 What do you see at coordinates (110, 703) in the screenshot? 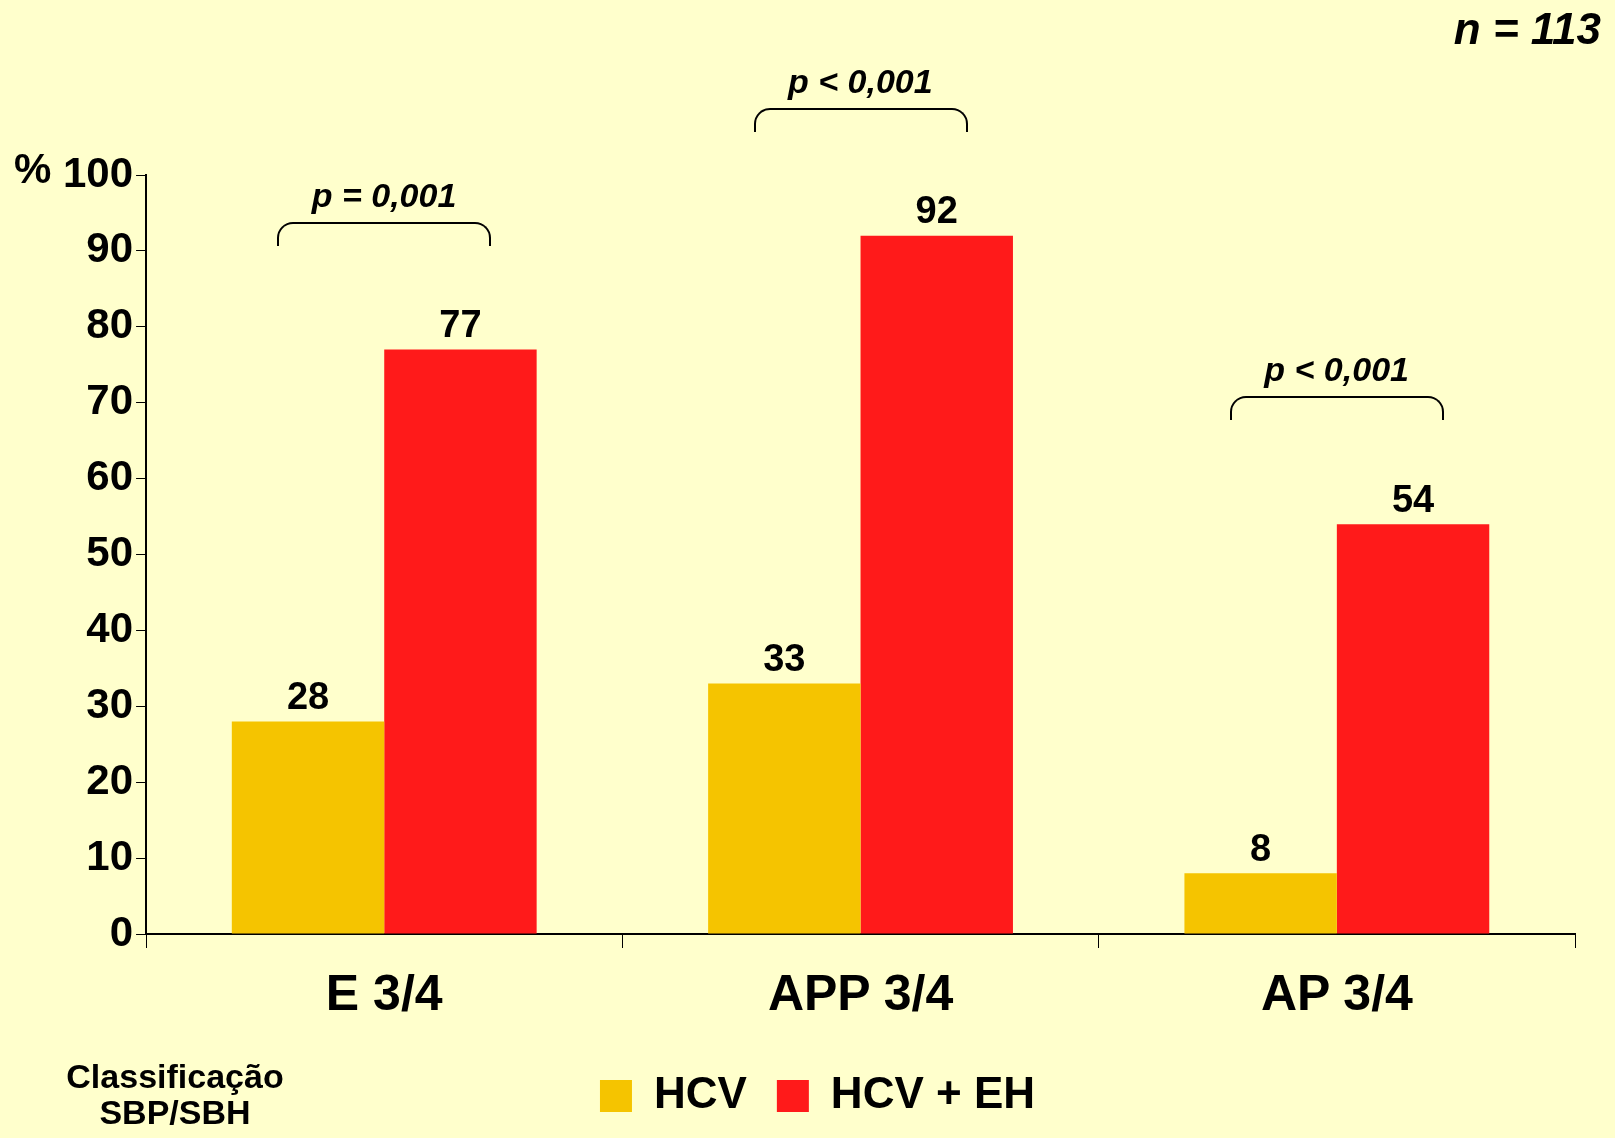
I see `y-tick-label: 30` at bounding box center [110, 703].